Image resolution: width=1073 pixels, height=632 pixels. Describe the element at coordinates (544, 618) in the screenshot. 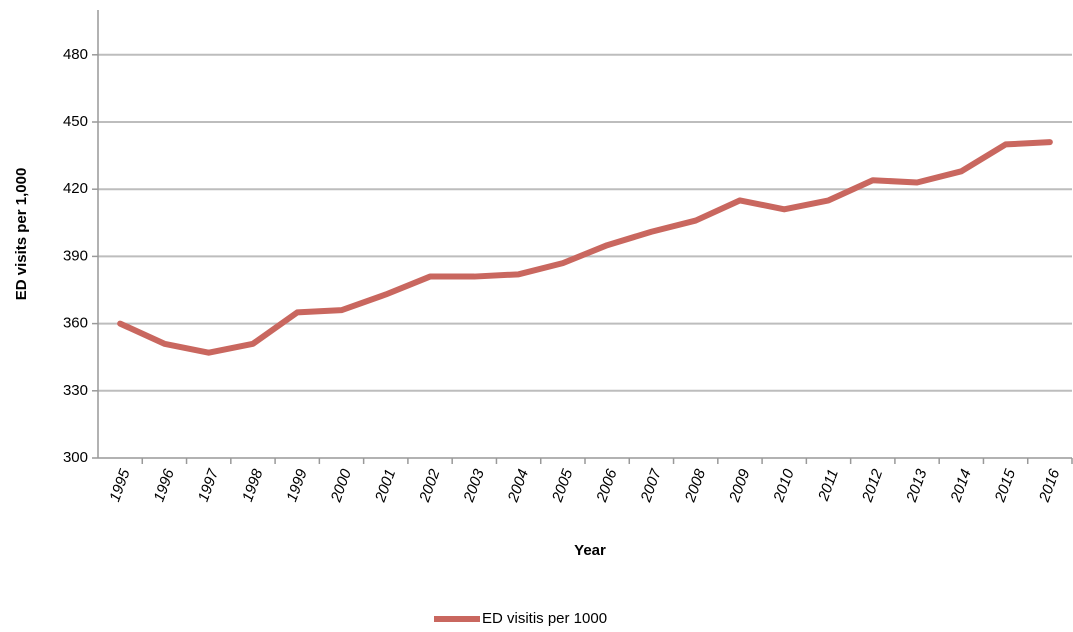

I see `legend-label: ED visitis per 1000` at that location.